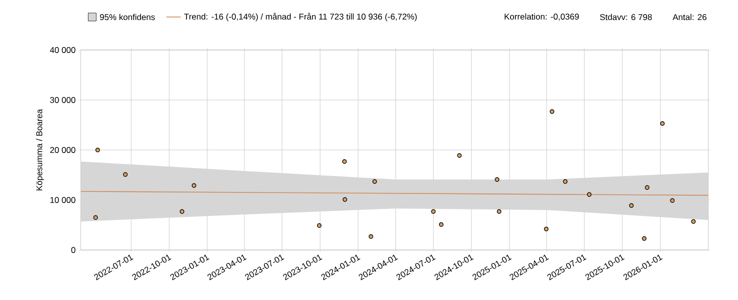  I want to click on y-axis-title: Köpesumma / Boarea, so click(40, 149).